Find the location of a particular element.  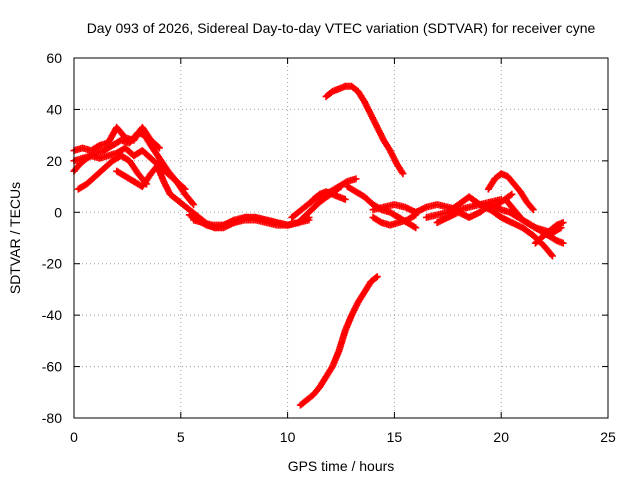

x-axis-label: GPS time / hours is located at coordinates (341, 466).